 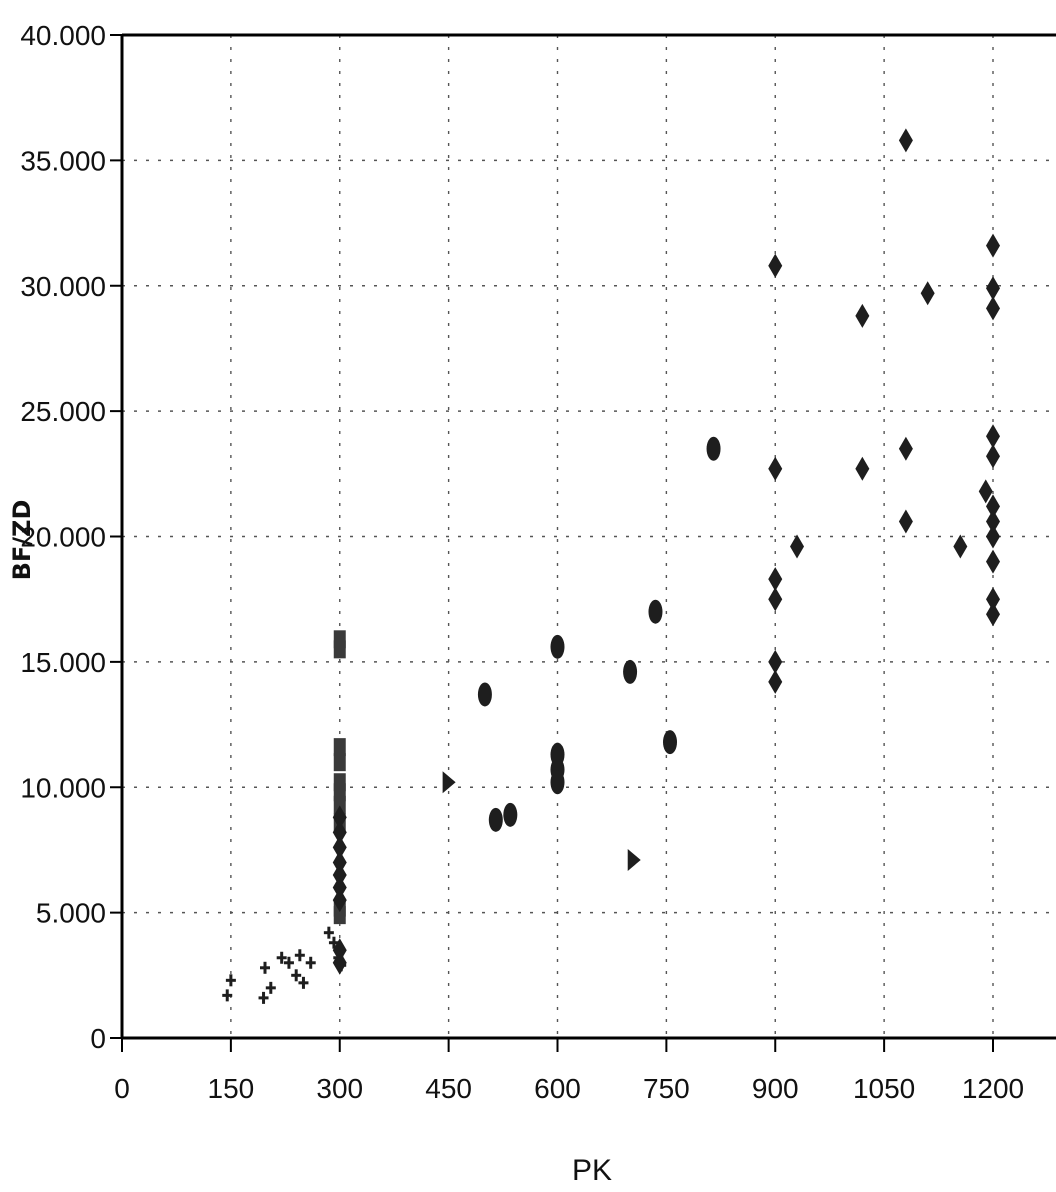 What do you see at coordinates (22, 540) in the screenshot?
I see `y-axis-title: BF/ZD` at bounding box center [22, 540].